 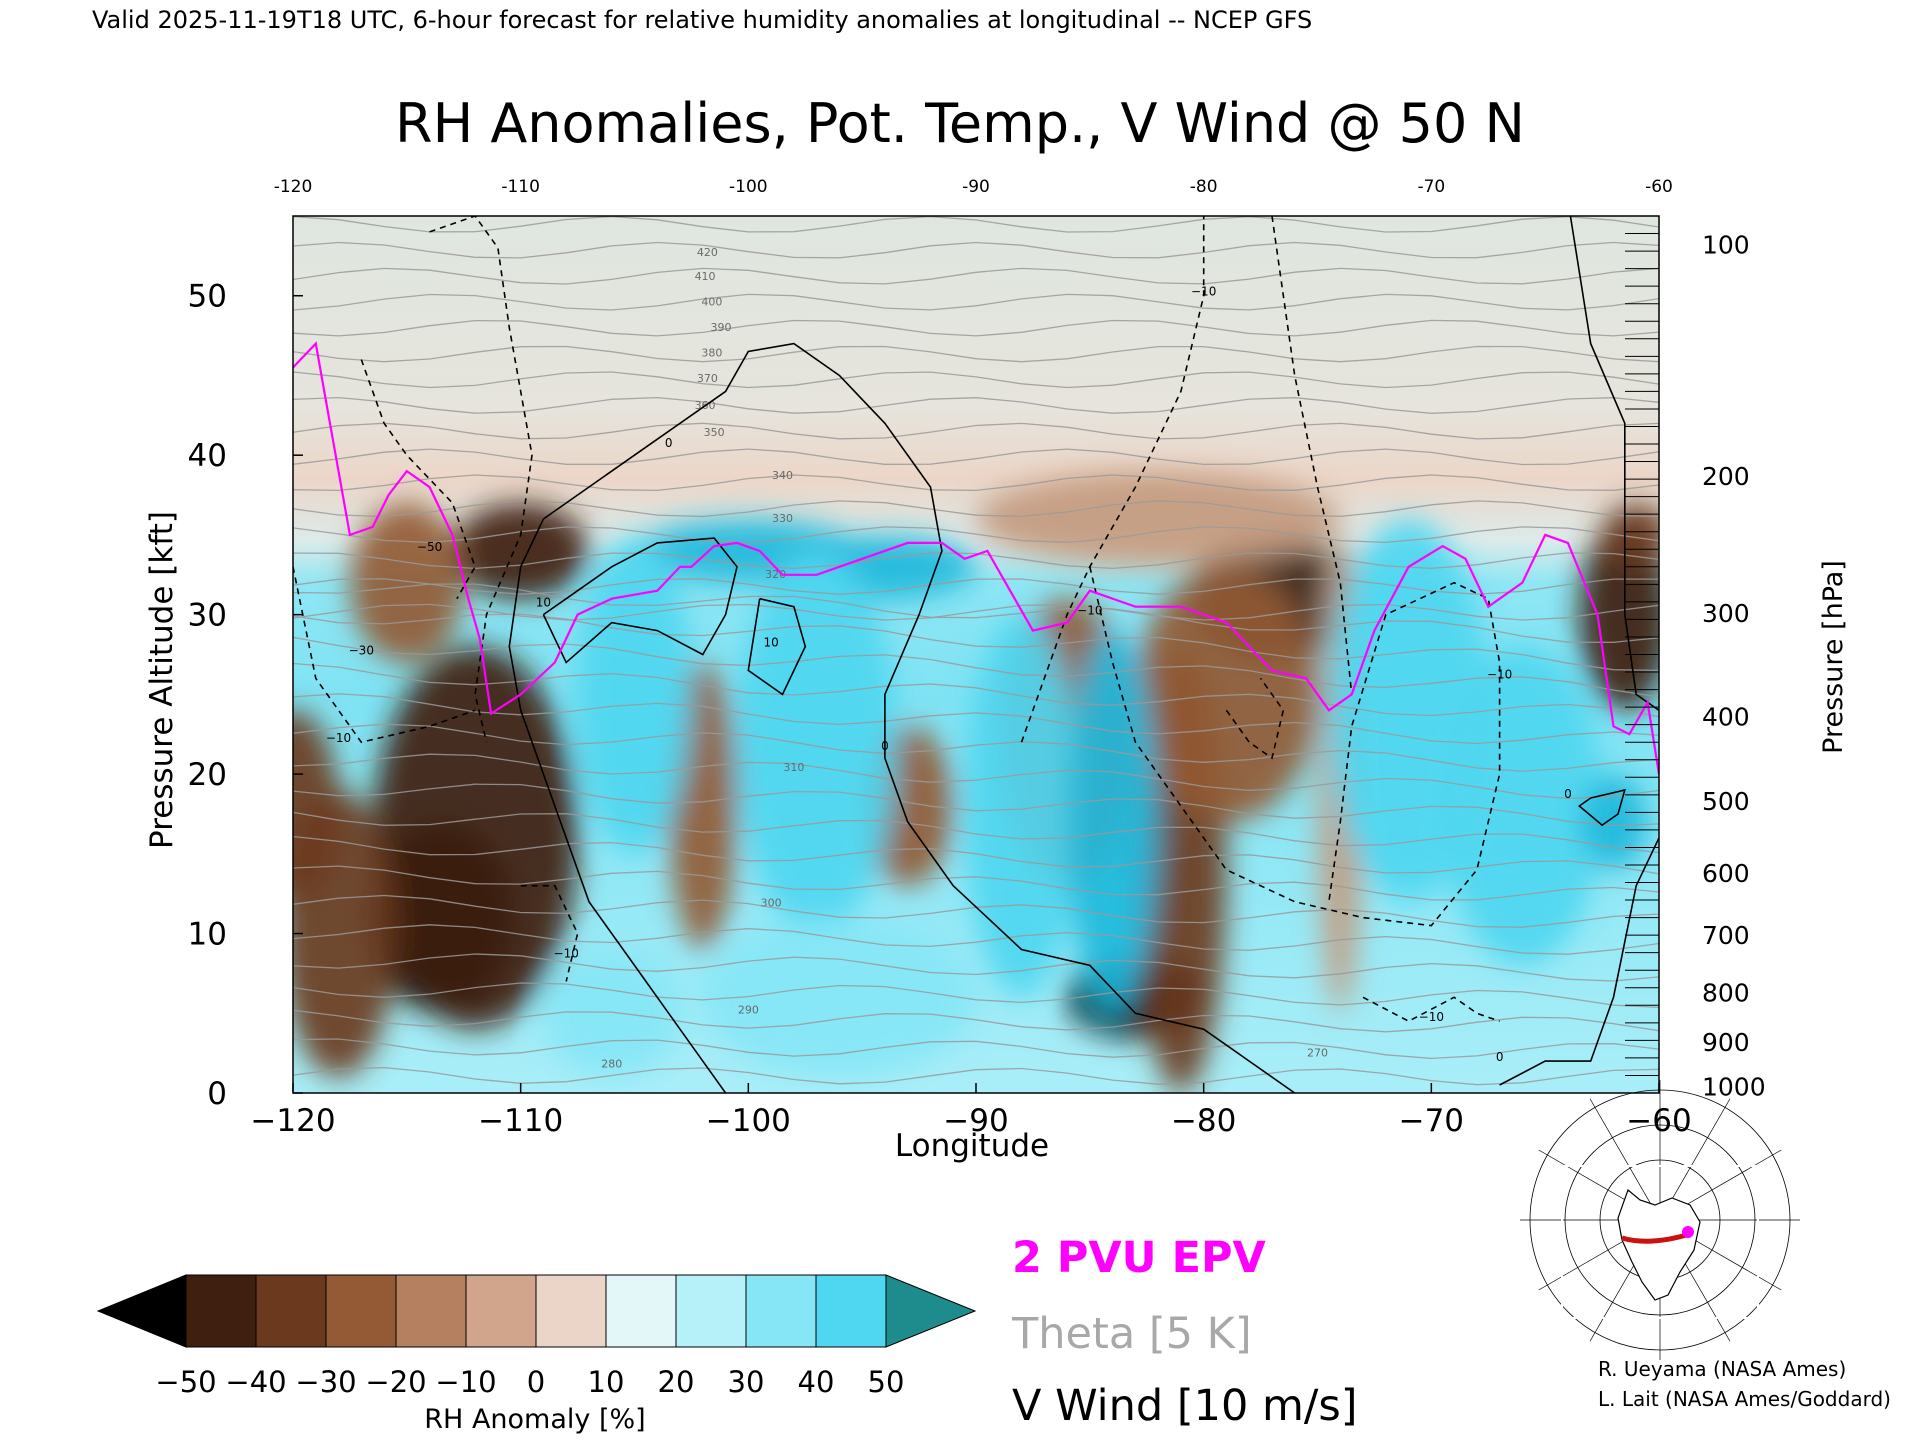 What do you see at coordinates (162, 680) in the screenshot?
I see `y-axis-label-left: Pressure Altitude [kft]` at bounding box center [162, 680].